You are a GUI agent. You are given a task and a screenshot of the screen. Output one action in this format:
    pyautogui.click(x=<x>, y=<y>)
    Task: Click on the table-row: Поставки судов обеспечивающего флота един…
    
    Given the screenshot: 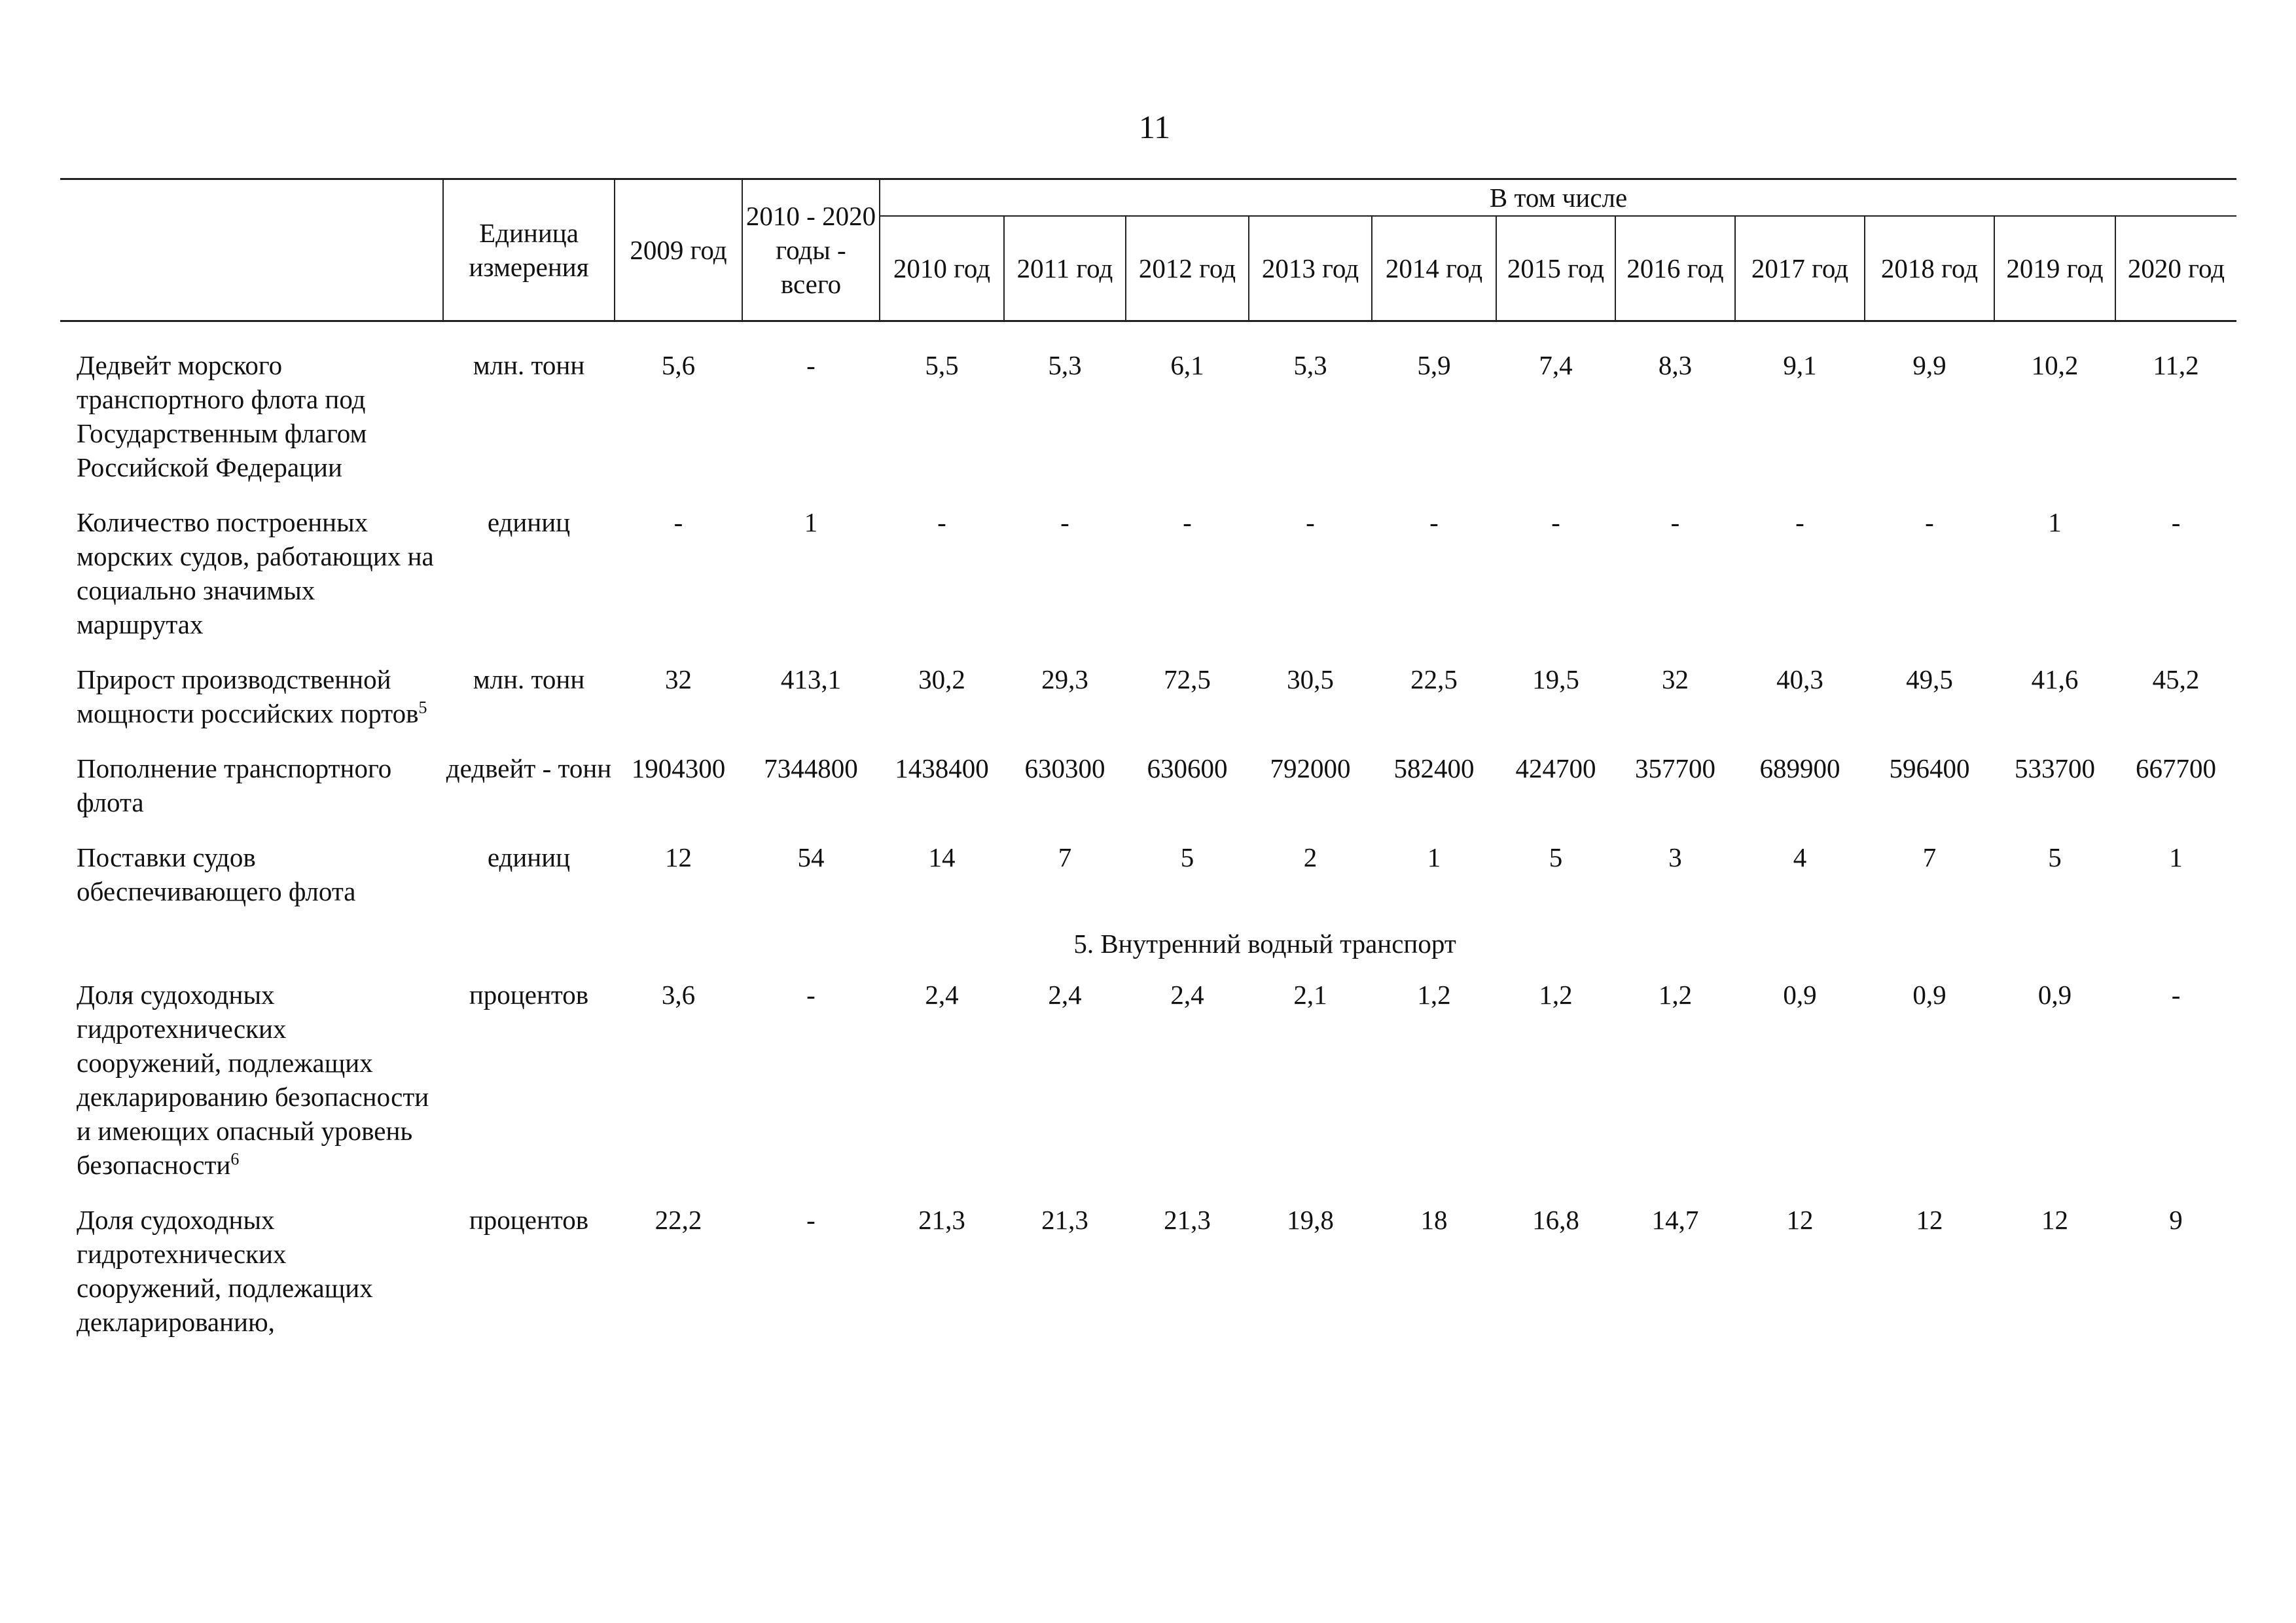 What is the action you would take?
    pyautogui.click(x=1148, y=881)
    